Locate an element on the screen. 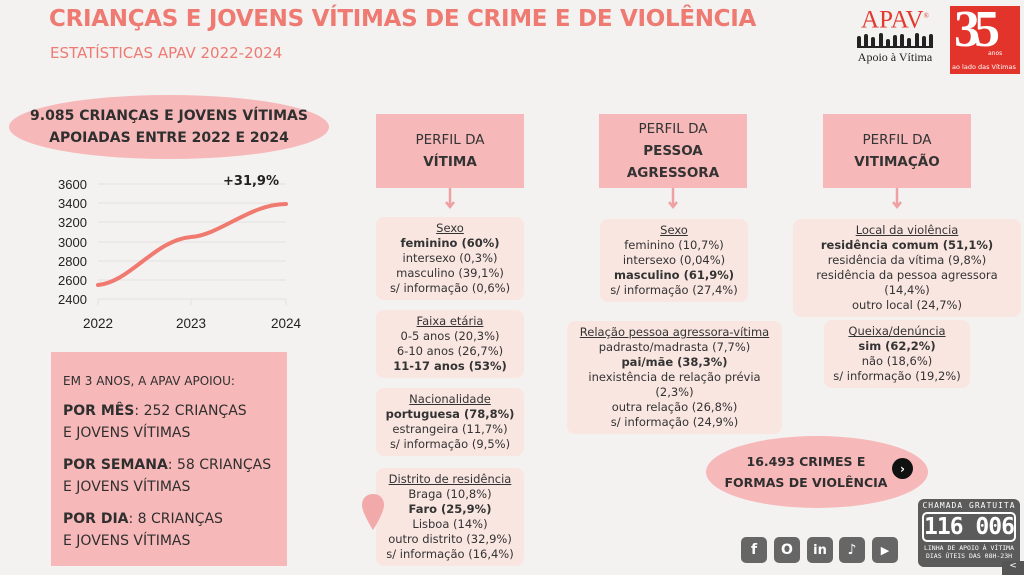 The width and height of the screenshot is (1024, 575). y-tick: 3400 is located at coordinates (72, 203).